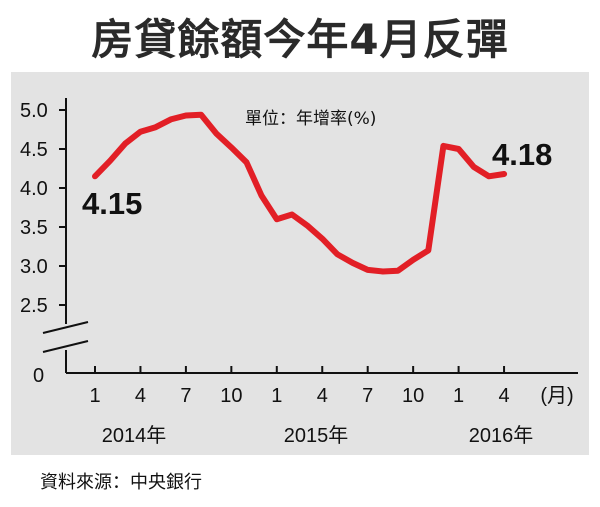 This screenshot has height=507, width=600. Describe the element at coordinates (34, 150) in the screenshot. I see `y-tick-label: 4.5` at that location.